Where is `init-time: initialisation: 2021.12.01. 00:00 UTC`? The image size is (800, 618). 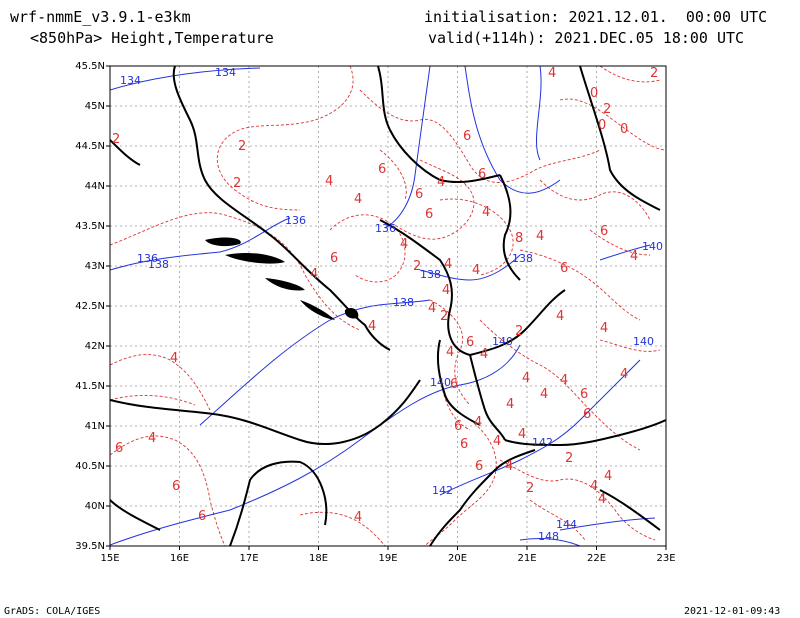 init-time: initialisation: 2021.12.01. 00:00 UTC is located at coordinates (596, 17).